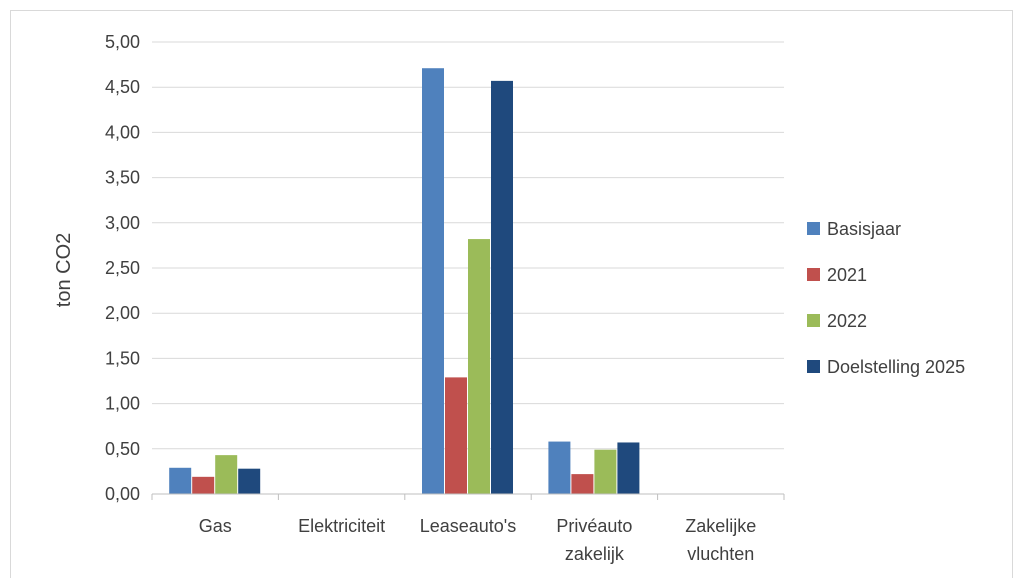  I want to click on legend: Basisjaar 2021 2022 Doelstelling 2025, so click(886, 298).